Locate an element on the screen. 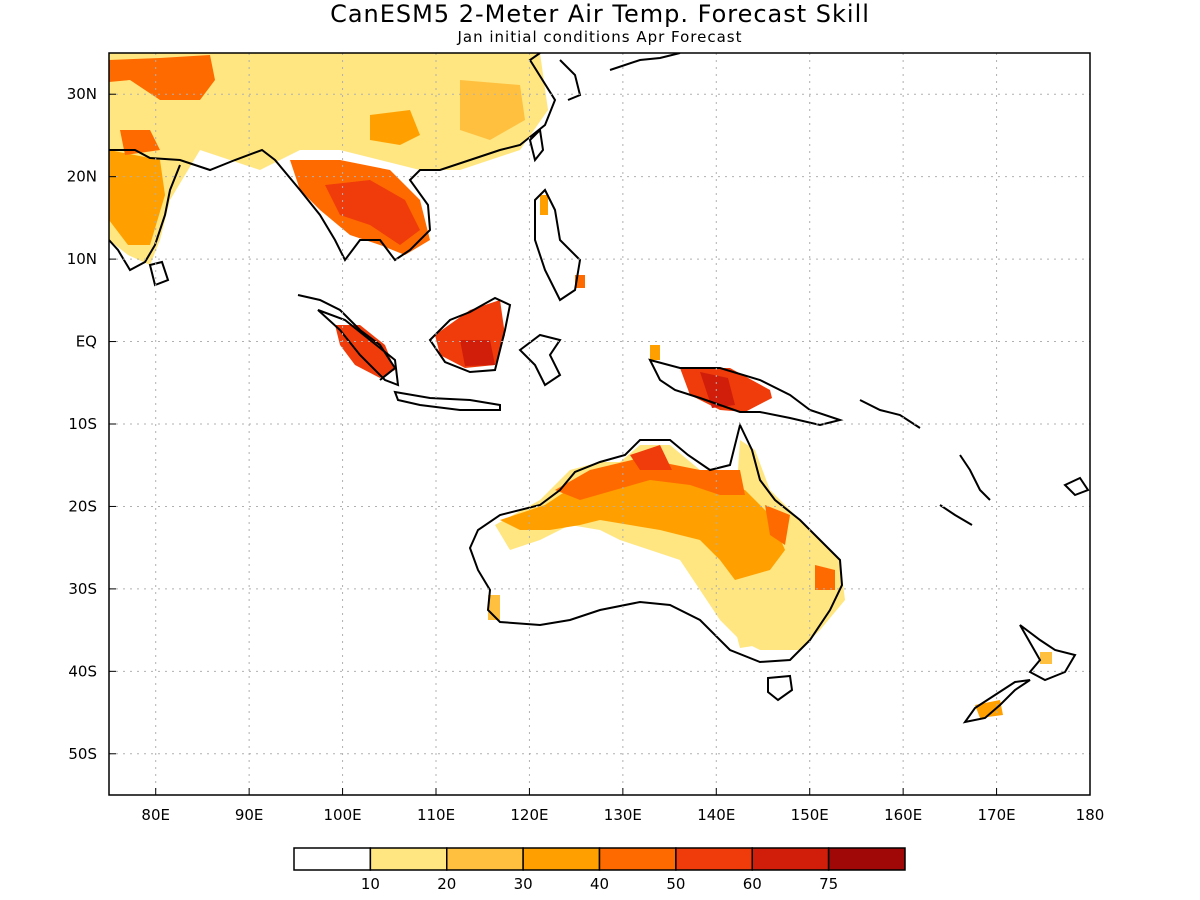 This screenshot has width=1200, height=900. x-tick-label: 170E is located at coordinates (997, 815).